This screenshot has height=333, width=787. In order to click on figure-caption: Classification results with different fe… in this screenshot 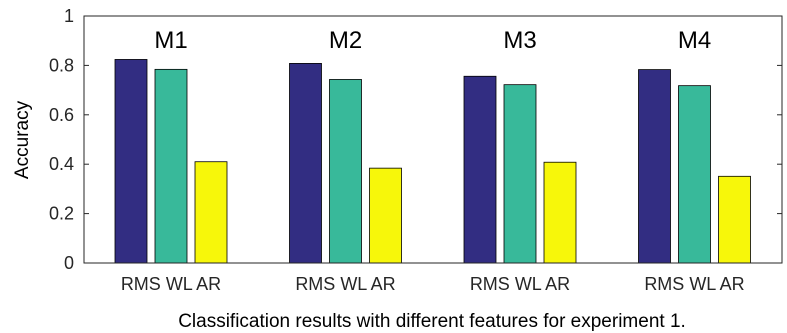, I will do `click(432, 321)`.